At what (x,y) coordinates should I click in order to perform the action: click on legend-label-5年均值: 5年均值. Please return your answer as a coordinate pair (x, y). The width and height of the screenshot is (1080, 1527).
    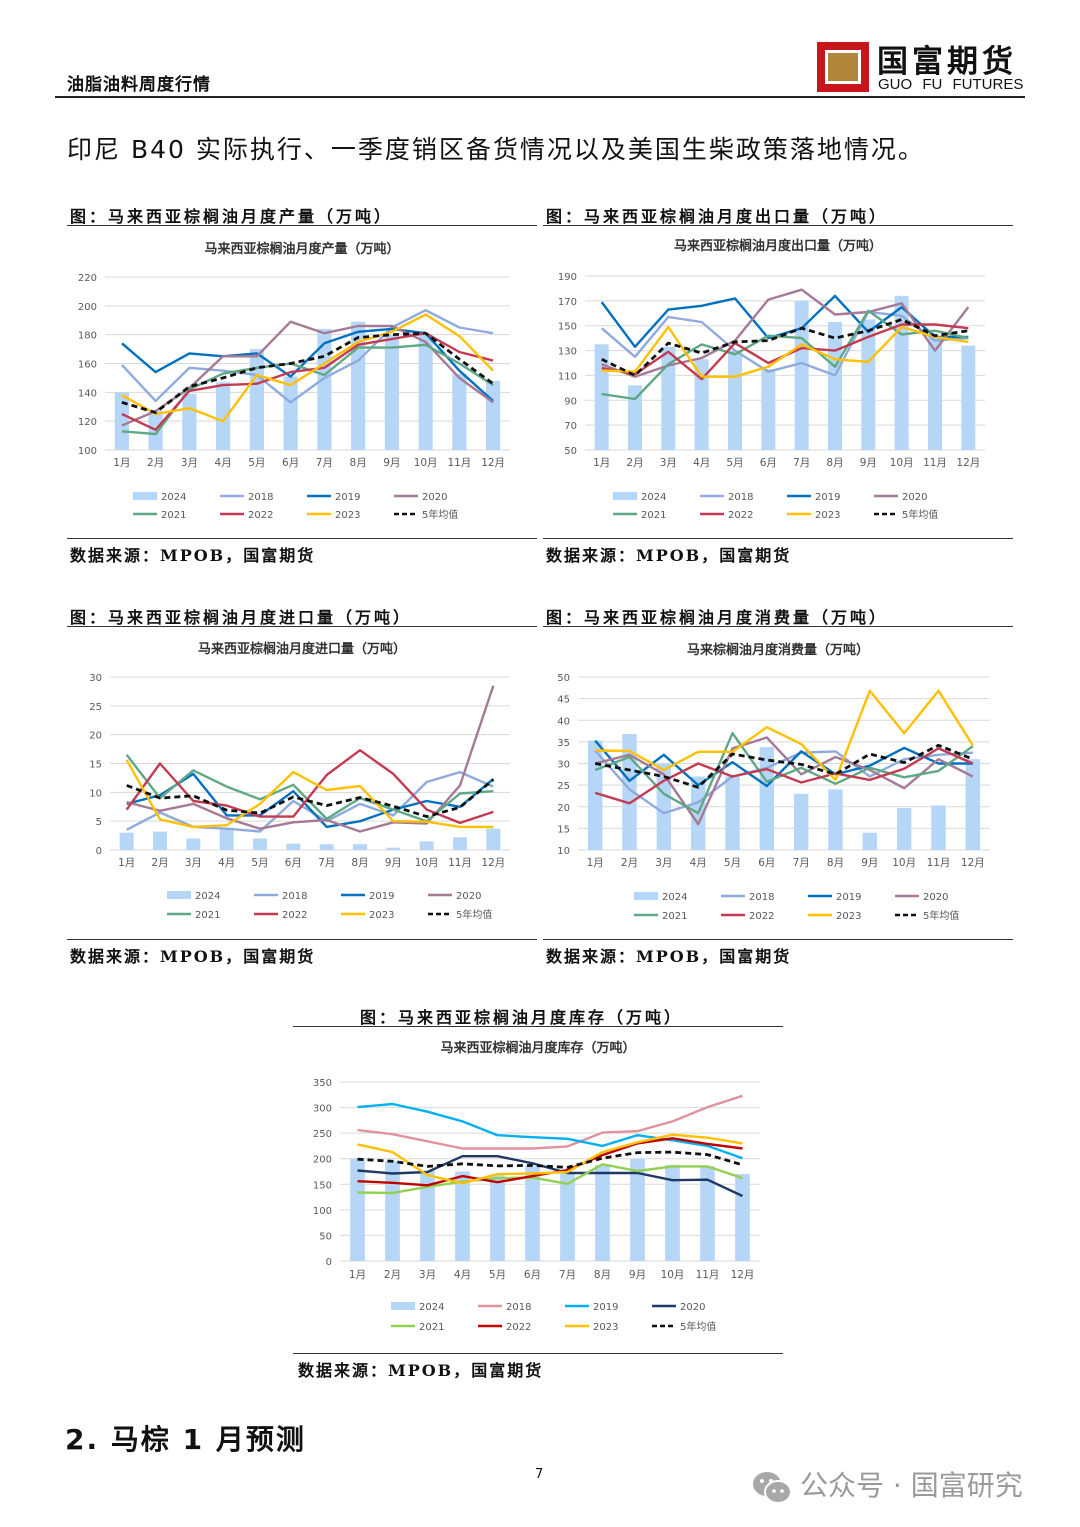
    Looking at the image, I should click on (941, 915).